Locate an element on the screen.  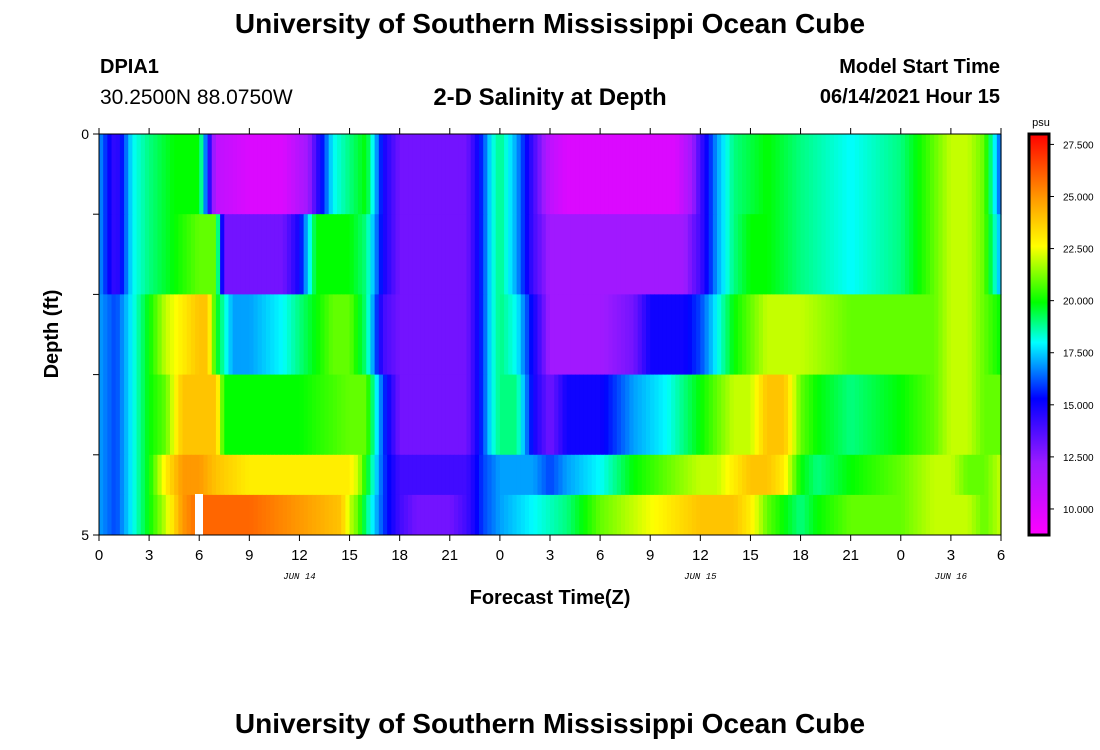
date-label: JUN 16 is located at coordinates (951, 577).